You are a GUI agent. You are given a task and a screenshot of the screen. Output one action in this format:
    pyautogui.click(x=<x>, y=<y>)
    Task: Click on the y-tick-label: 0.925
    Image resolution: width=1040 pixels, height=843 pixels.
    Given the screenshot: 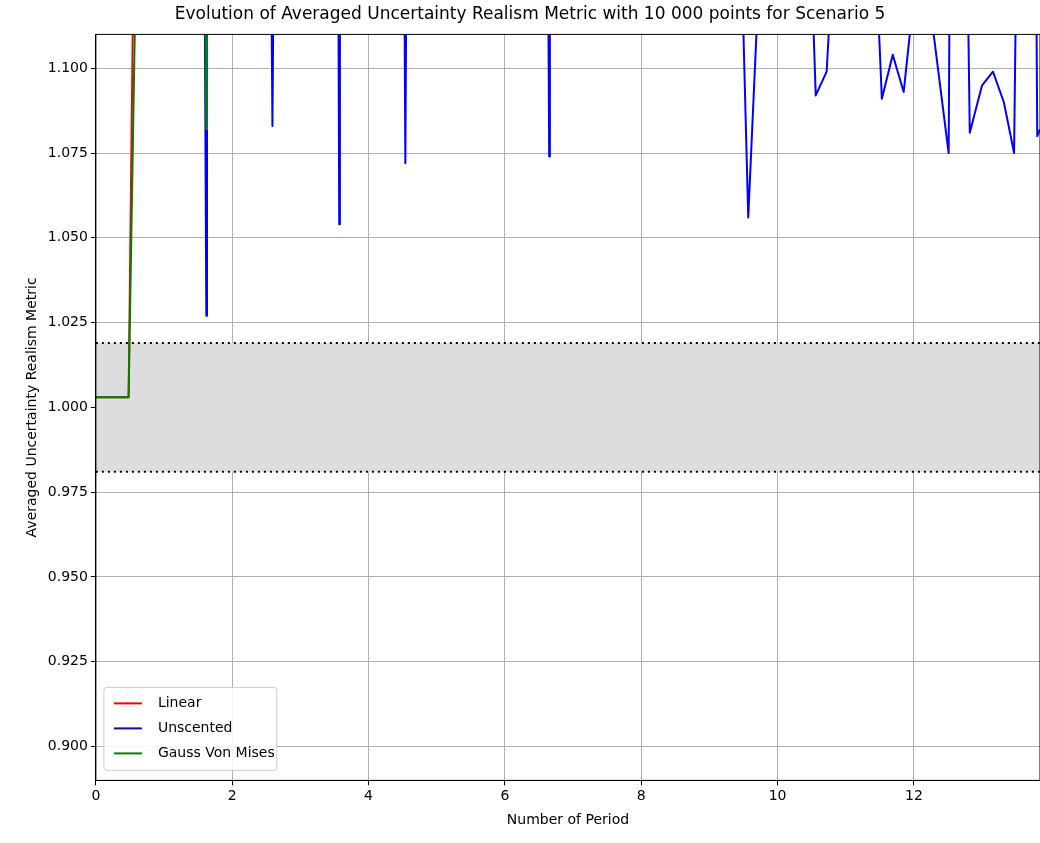 What is the action you would take?
    pyautogui.click(x=67, y=660)
    